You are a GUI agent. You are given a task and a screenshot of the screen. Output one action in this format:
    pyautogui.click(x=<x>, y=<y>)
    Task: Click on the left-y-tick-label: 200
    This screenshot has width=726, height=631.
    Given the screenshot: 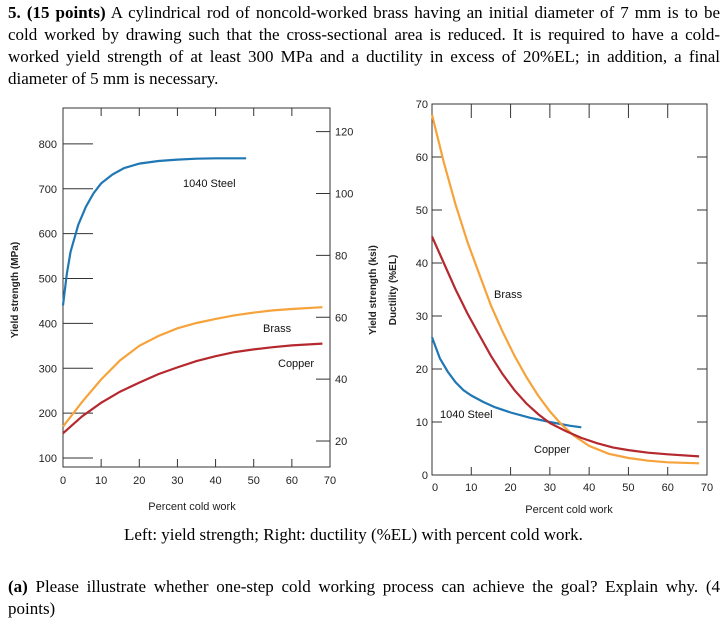 What is the action you would take?
    pyautogui.click(x=48, y=414)
    